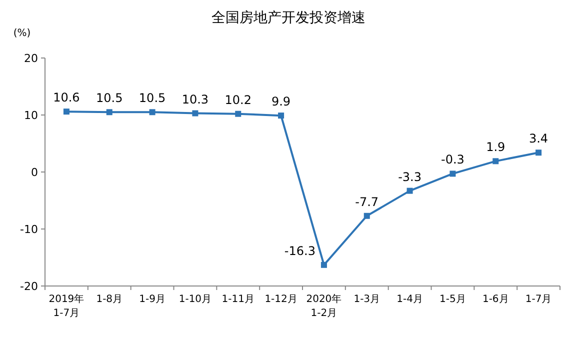  What do you see at coordinates (367, 299) in the screenshot?
I see `x-tick-label: 1-3月` at bounding box center [367, 299].